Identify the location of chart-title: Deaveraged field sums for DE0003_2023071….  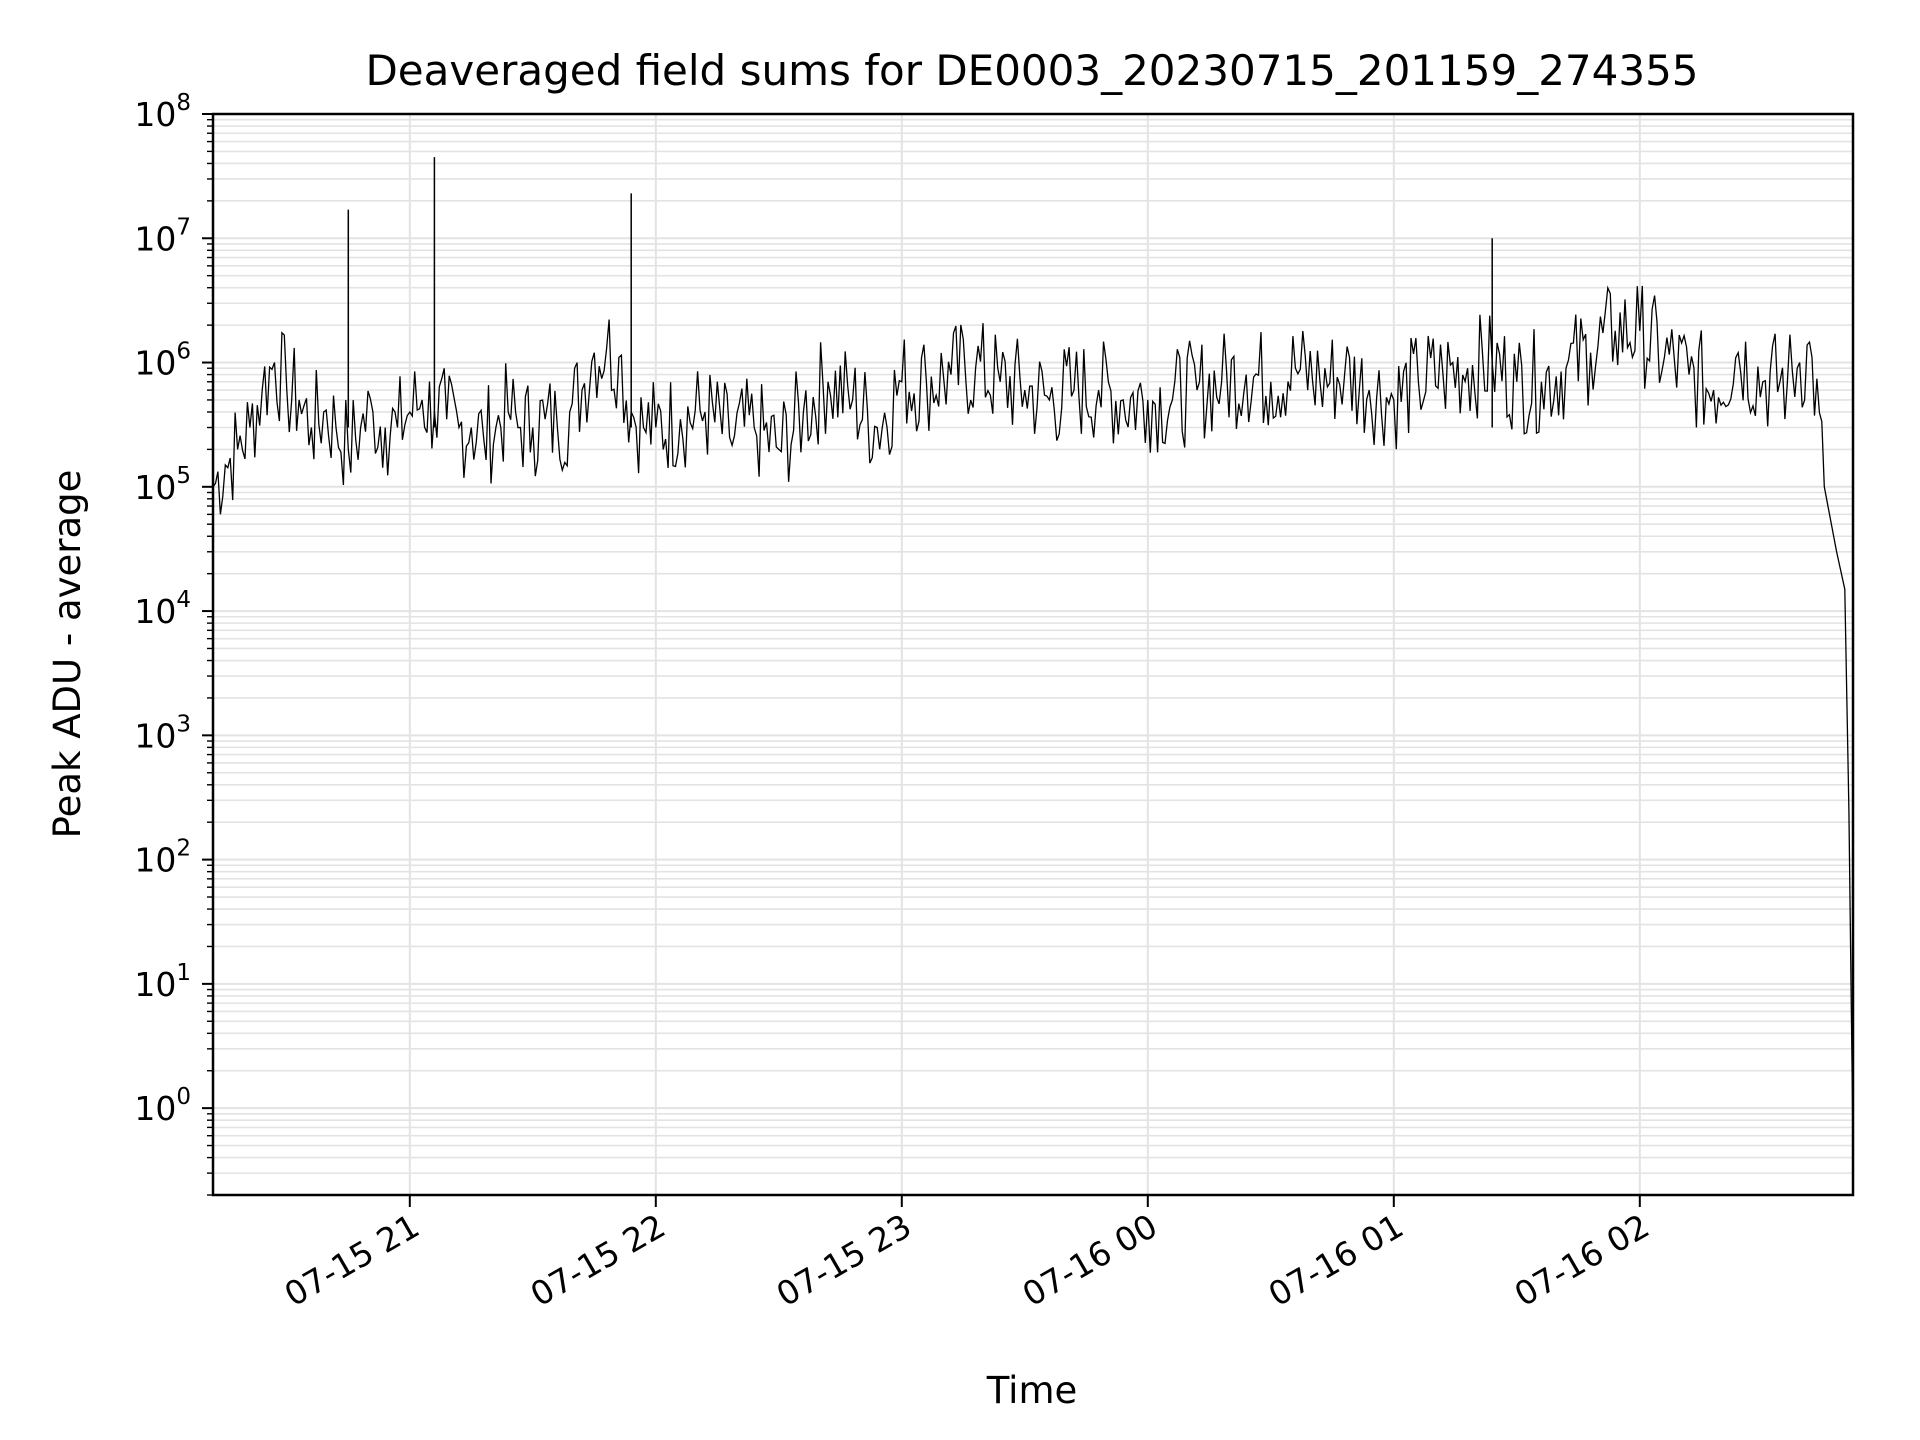
(1031, 70).